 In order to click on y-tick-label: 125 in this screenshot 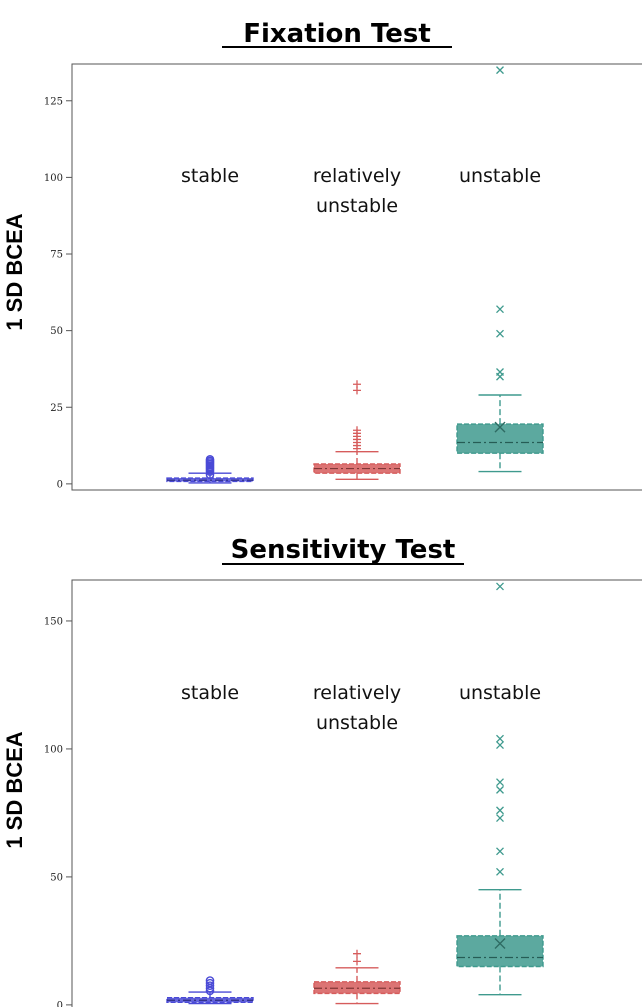, I will do `click(53, 101)`.